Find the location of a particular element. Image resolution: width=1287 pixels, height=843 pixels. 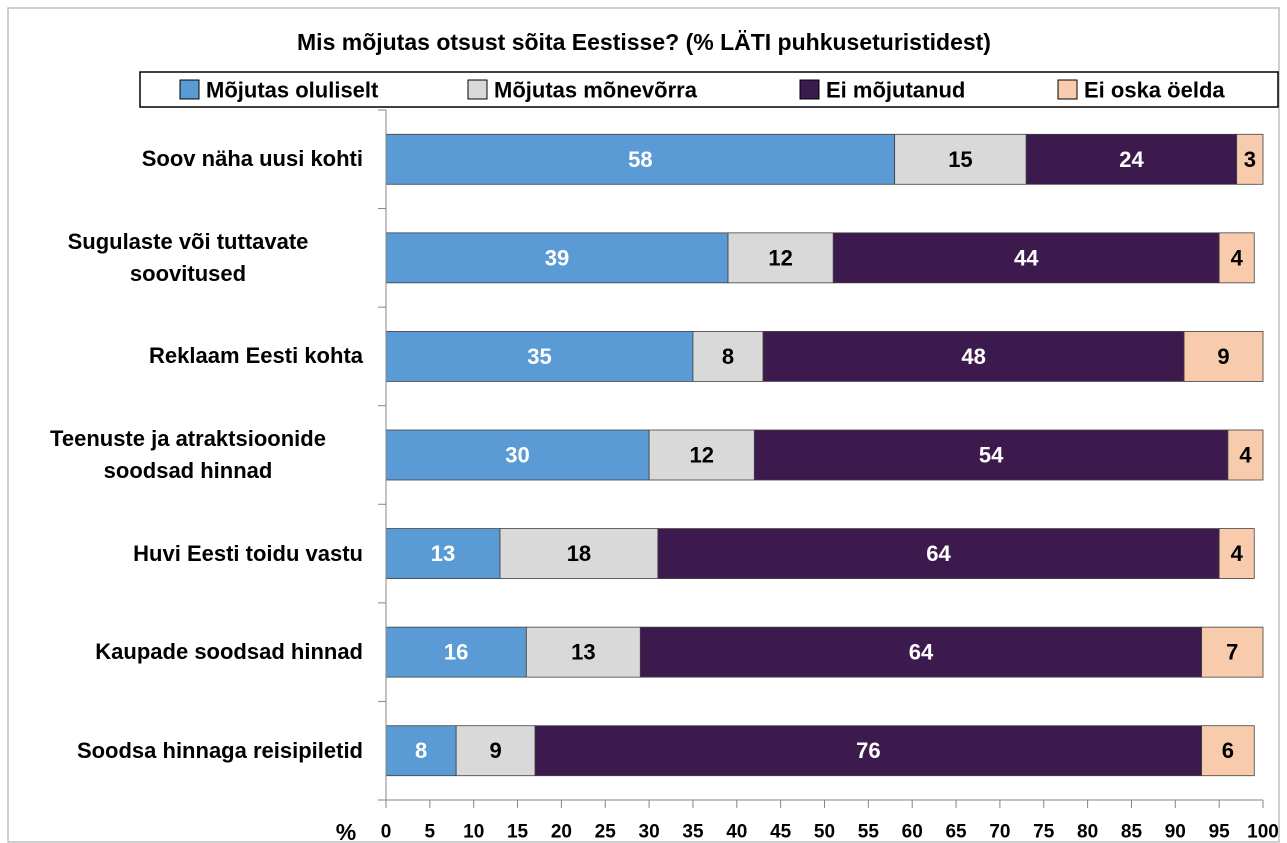

x-tick-label: 0 is located at coordinates (386, 832).